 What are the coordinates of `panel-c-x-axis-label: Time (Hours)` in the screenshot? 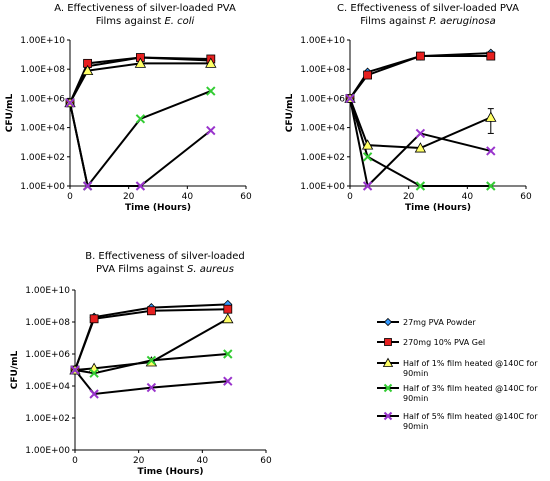 It's located at (438, 208).